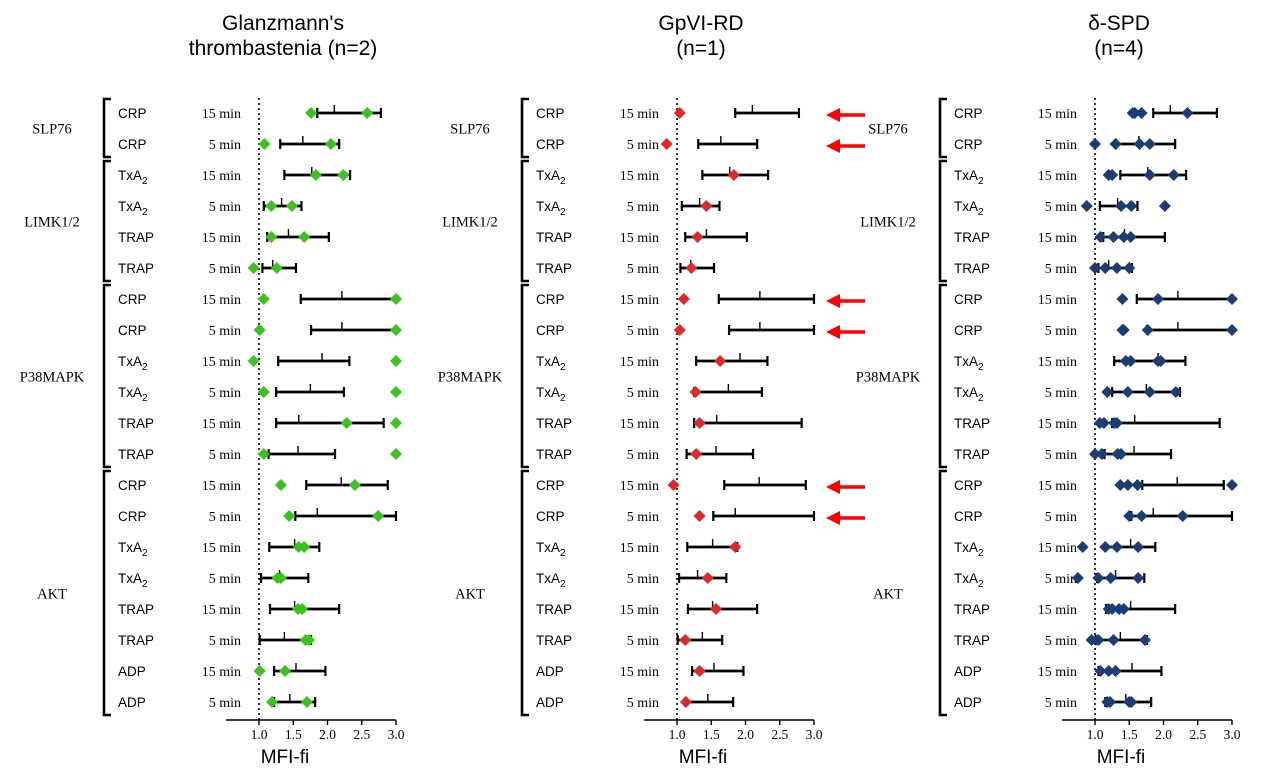 The height and width of the screenshot is (781, 1287). What do you see at coordinates (283, 48) in the screenshot?
I see `chart-title-line: thrombastenia (n=2)` at bounding box center [283, 48].